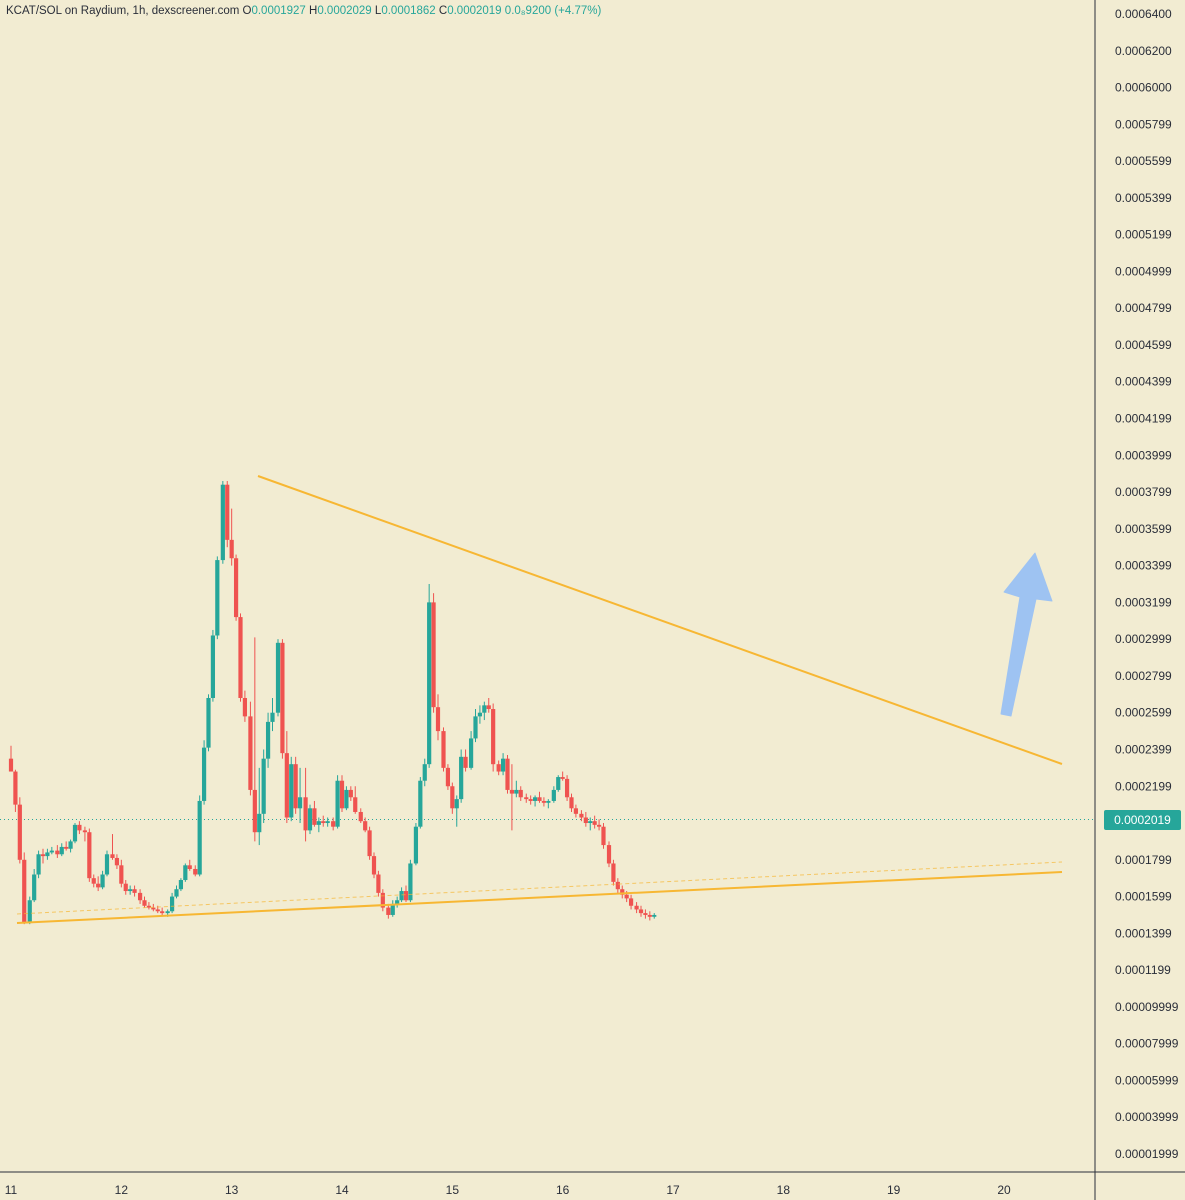 This screenshot has height=1200, width=1185. What do you see at coordinates (342, 1190) in the screenshot?
I see `x-tick-label: 14` at bounding box center [342, 1190].